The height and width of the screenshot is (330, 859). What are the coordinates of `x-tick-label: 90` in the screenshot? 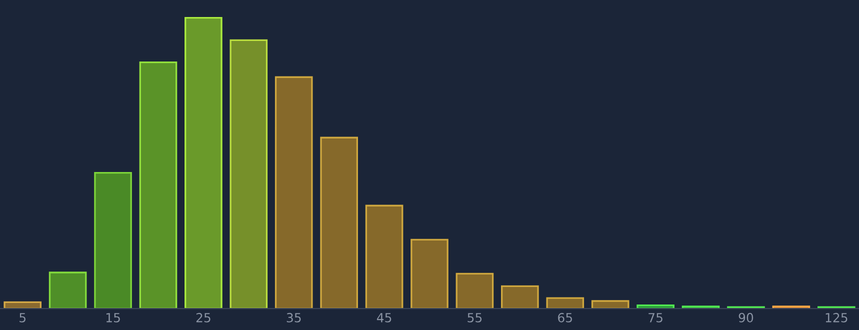 It's located at (746, 317).